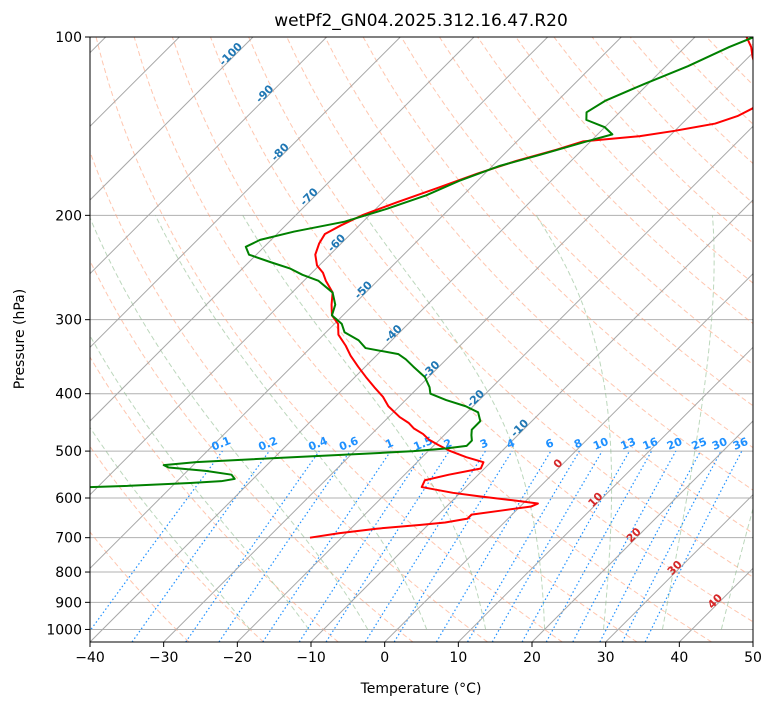 Image resolution: width=775 pixels, height=708 pixels. Describe the element at coordinates (634, 535) in the screenshot. I see `isotherm-label: 20` at that location.